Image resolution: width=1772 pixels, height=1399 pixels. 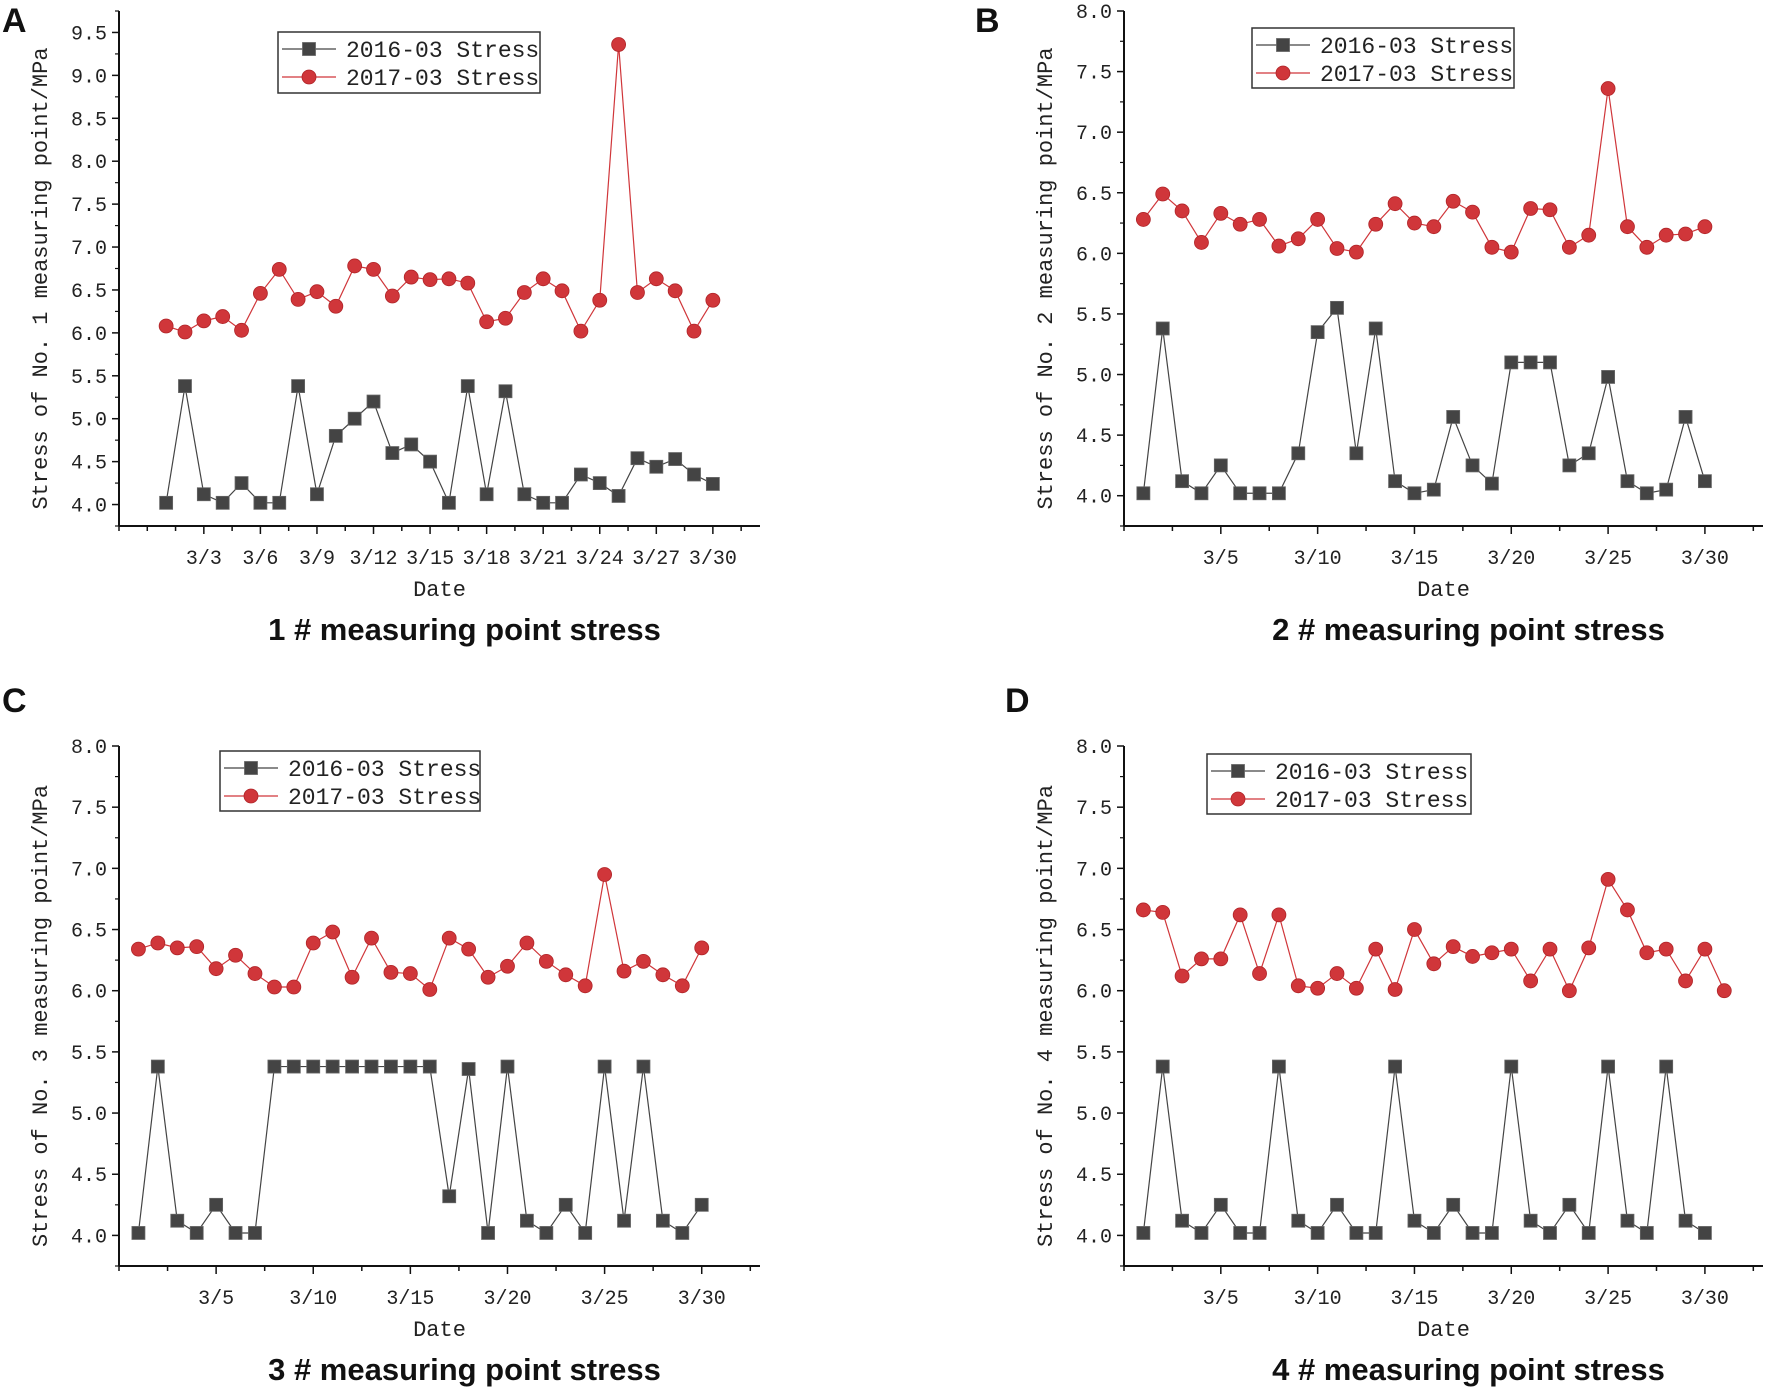 What do you see at coordinates (41, 278) in the screenshot?
I see `y-axis-label: Stress of No. 1 measuring point/MPa` at bounding box center [41, 278].